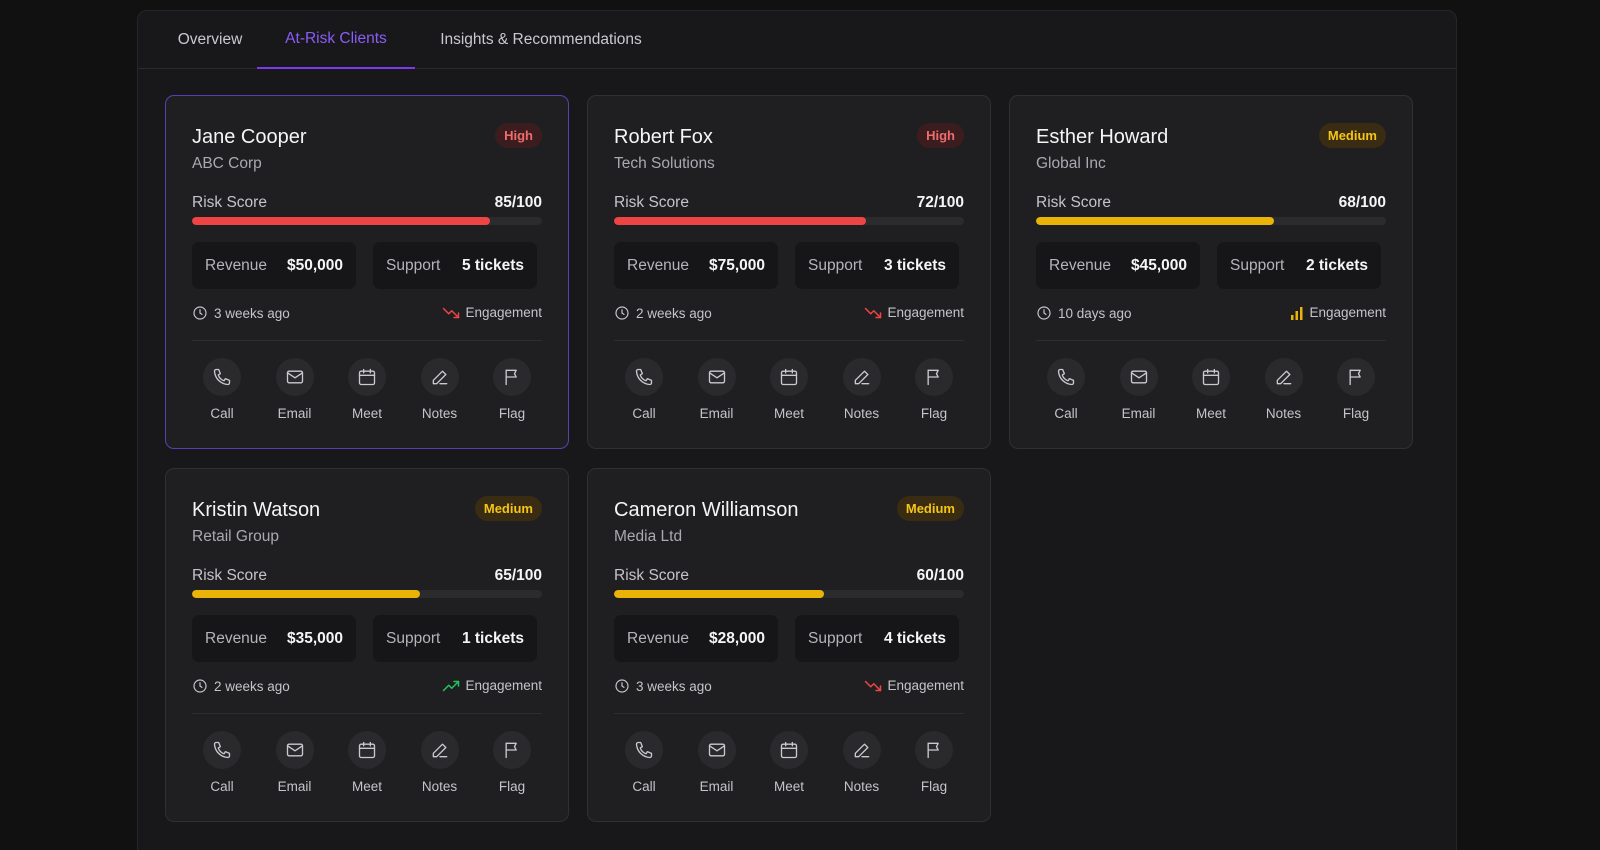 This screenshot has height=850, width=1600. Describe the element at coordinates (518, 575) in the screenshot. I see `risk-score-value: 65/100` at that location.